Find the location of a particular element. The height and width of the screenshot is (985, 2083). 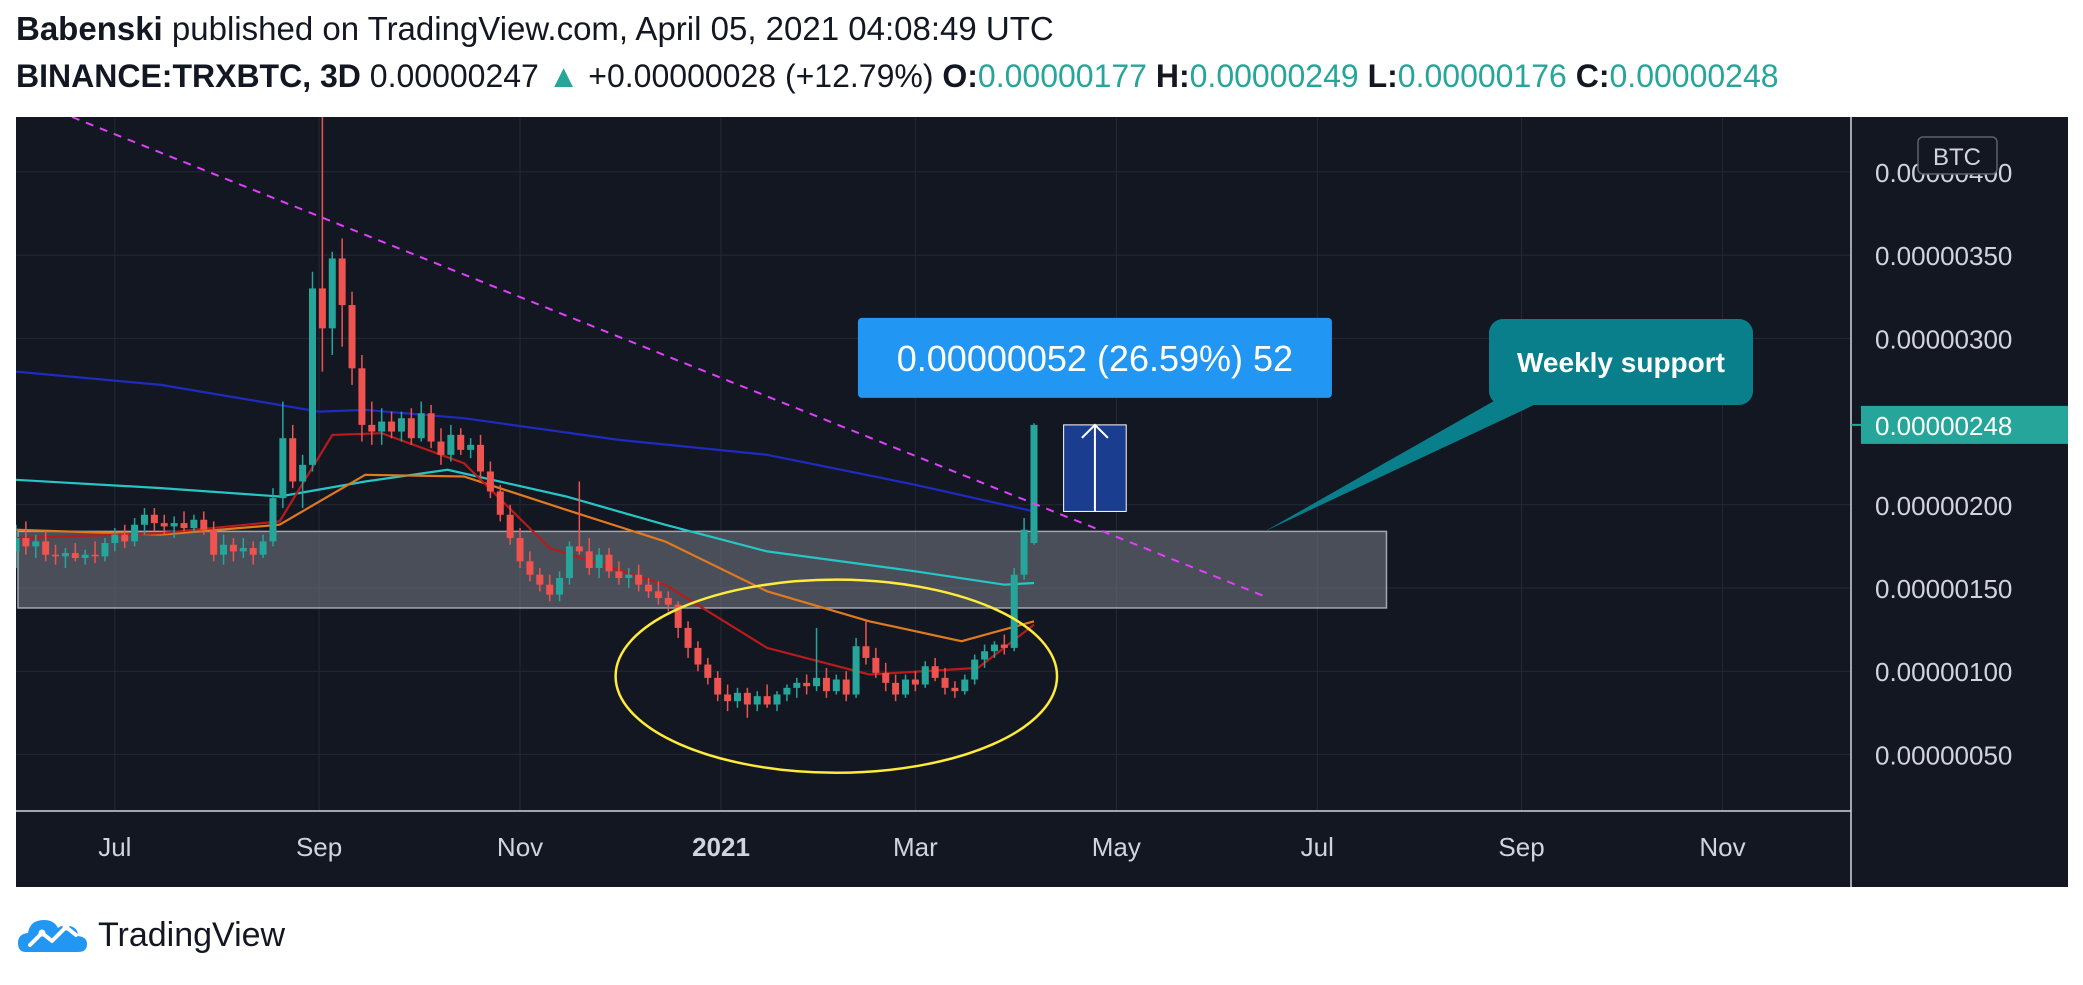

symbol-title: BINANCE:TRXBTC, 3D is located at coordinates (188, 76).